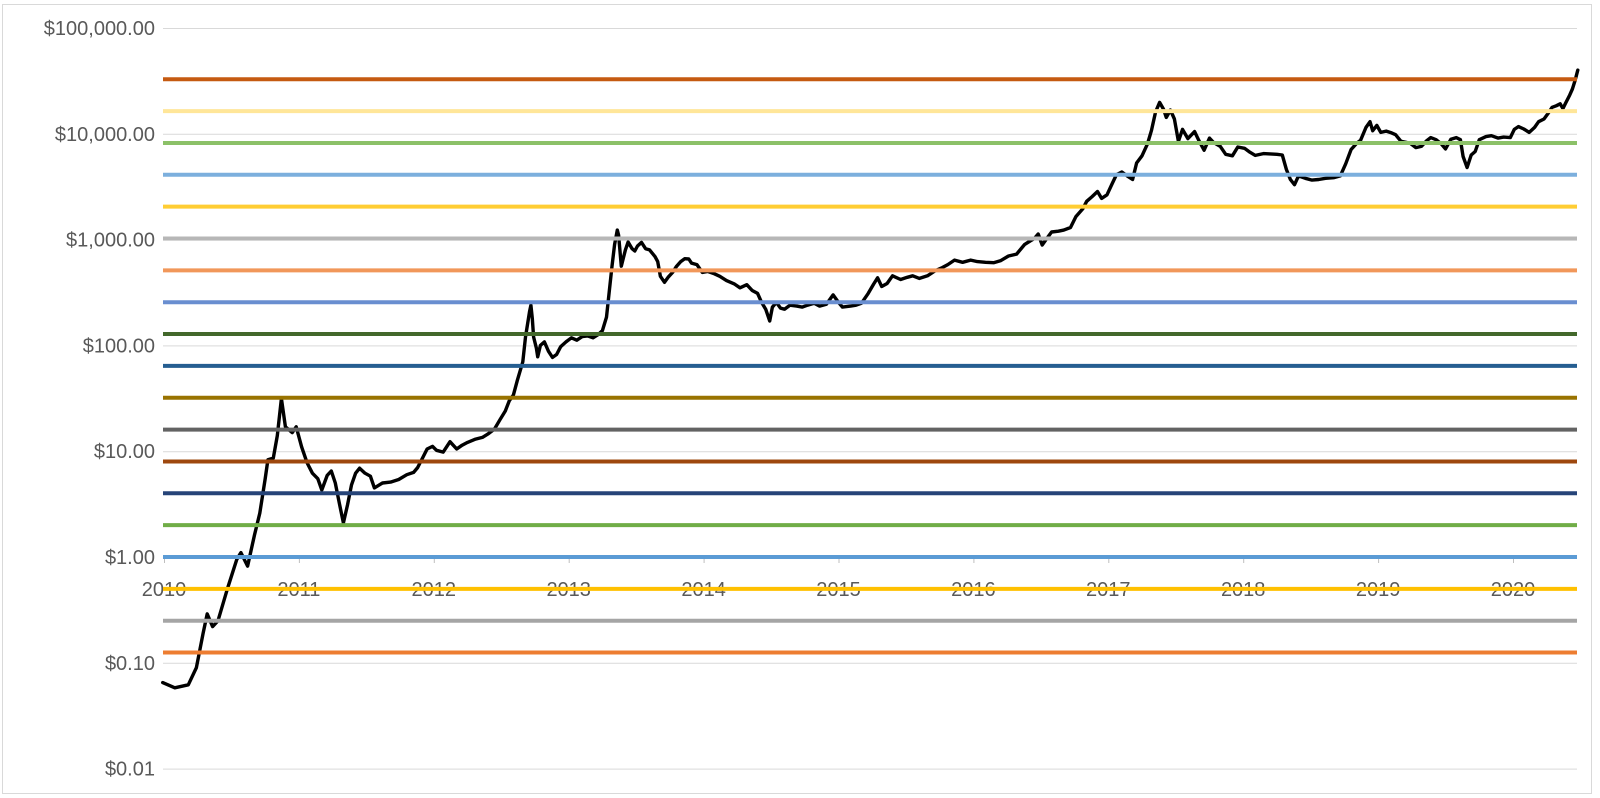  I want to click on y-axis-label: $100,000.00, so click(99, 29).